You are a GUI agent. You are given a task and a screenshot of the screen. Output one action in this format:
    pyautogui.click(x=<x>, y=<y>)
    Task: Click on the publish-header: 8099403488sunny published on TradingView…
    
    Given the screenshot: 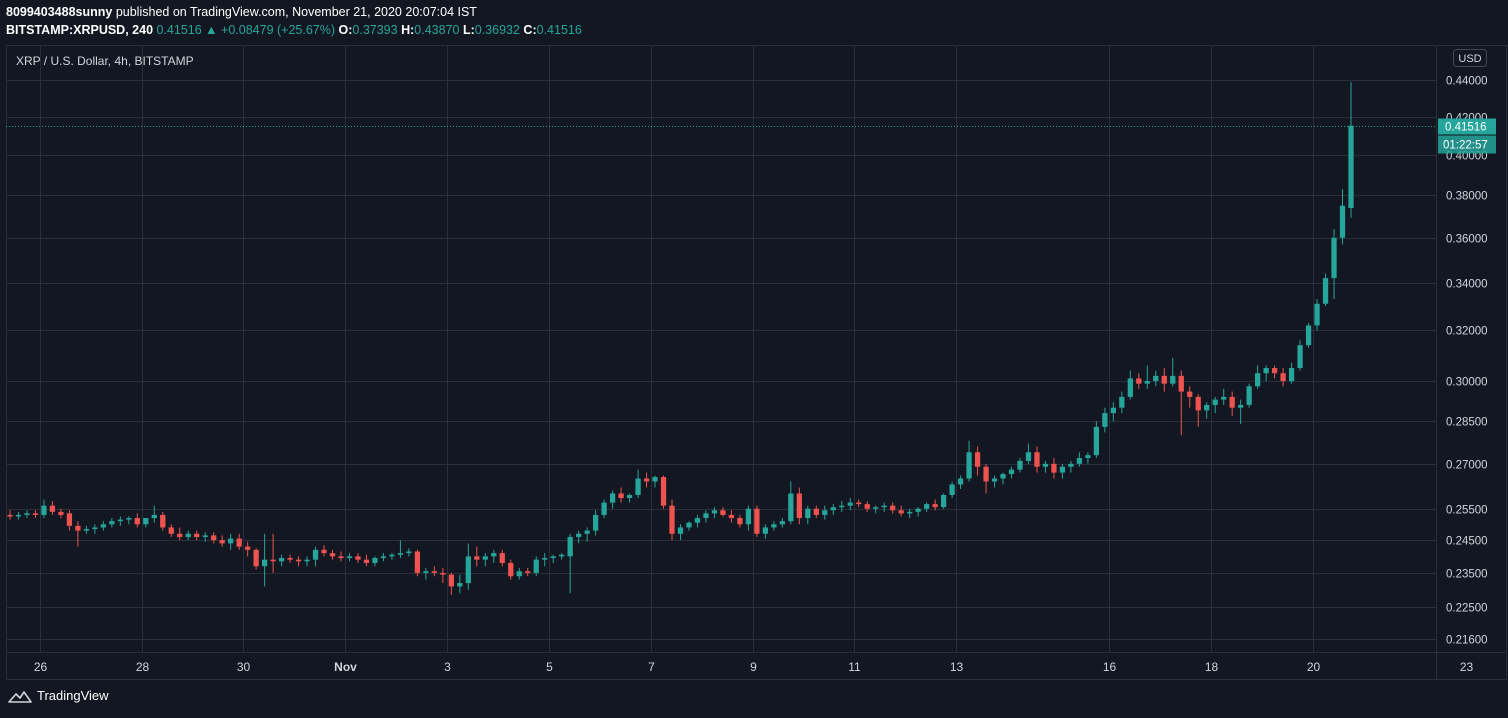 What is the action you would take?
    pyautogui.click(x=241, y=12)
    